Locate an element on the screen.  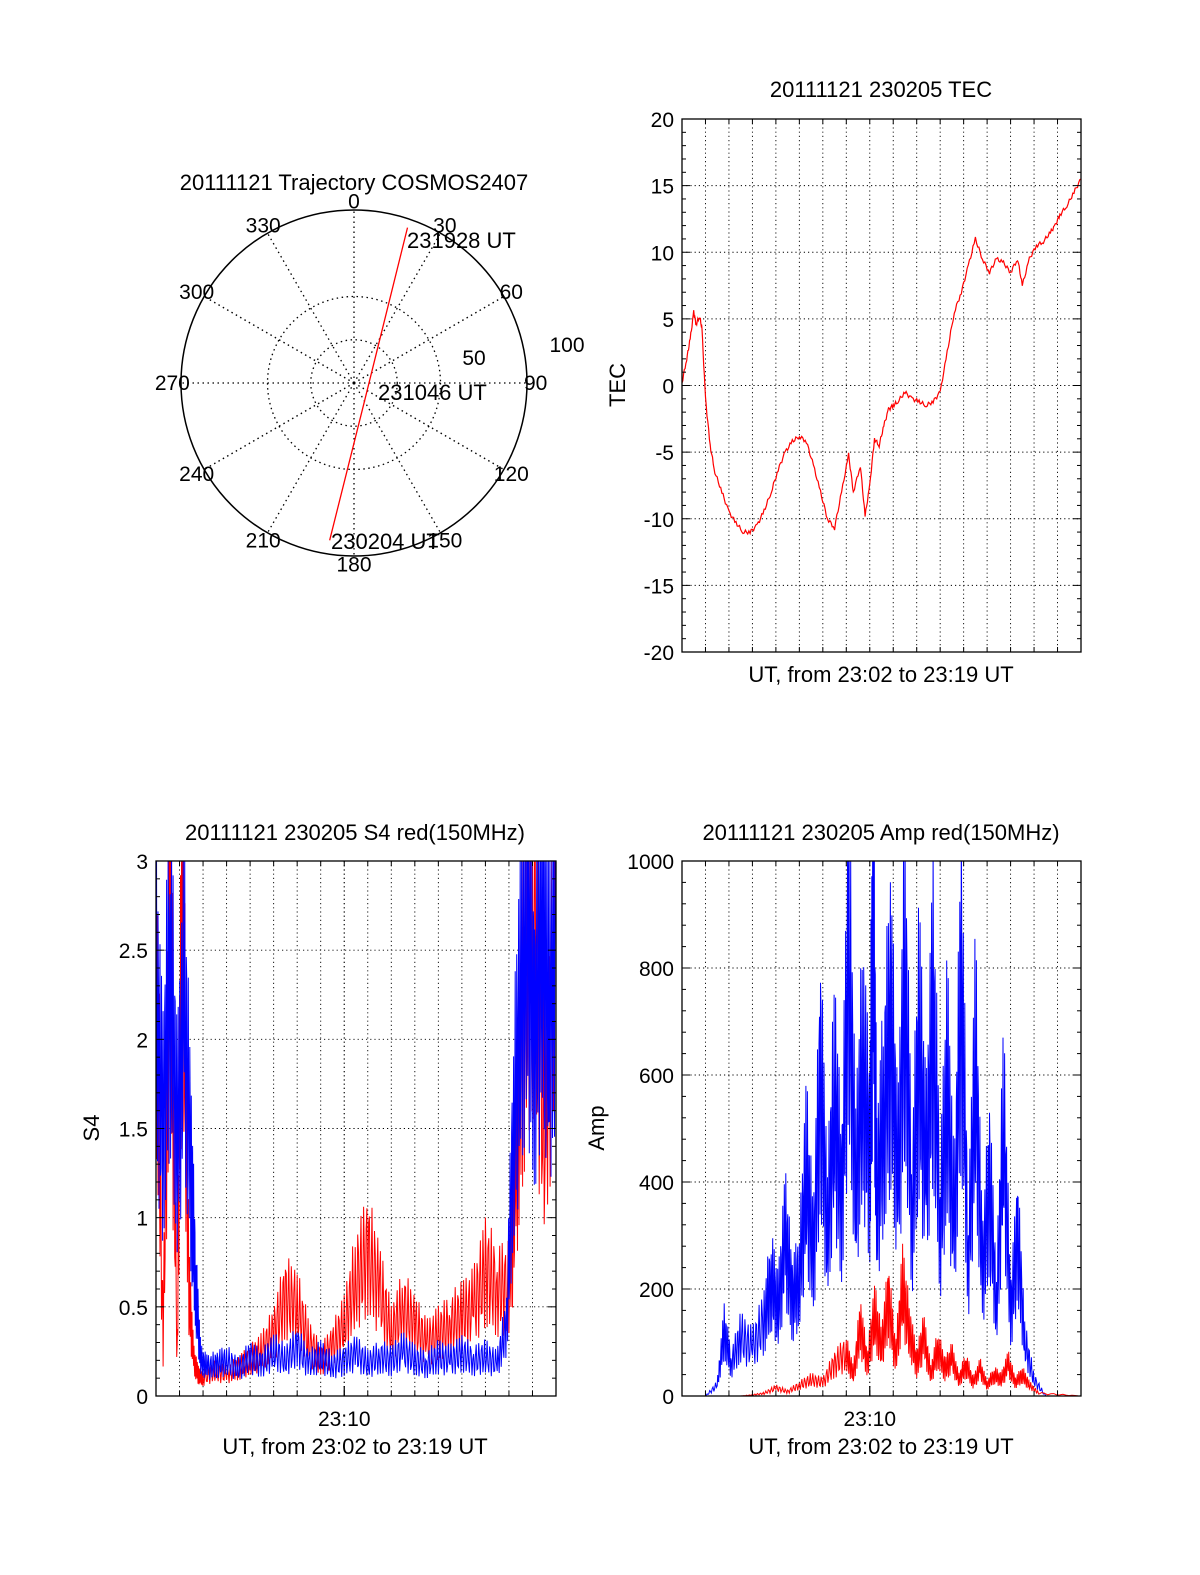
y-tick-label: 400 is located at coordinates (656, 1183).